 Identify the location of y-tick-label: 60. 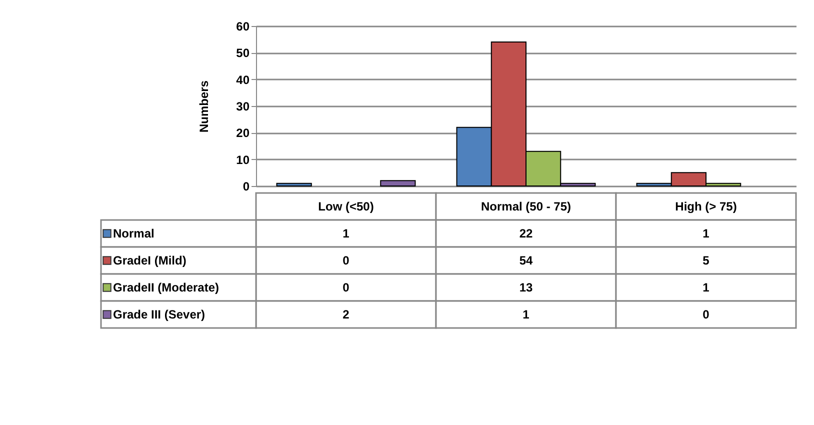
(243, 27).